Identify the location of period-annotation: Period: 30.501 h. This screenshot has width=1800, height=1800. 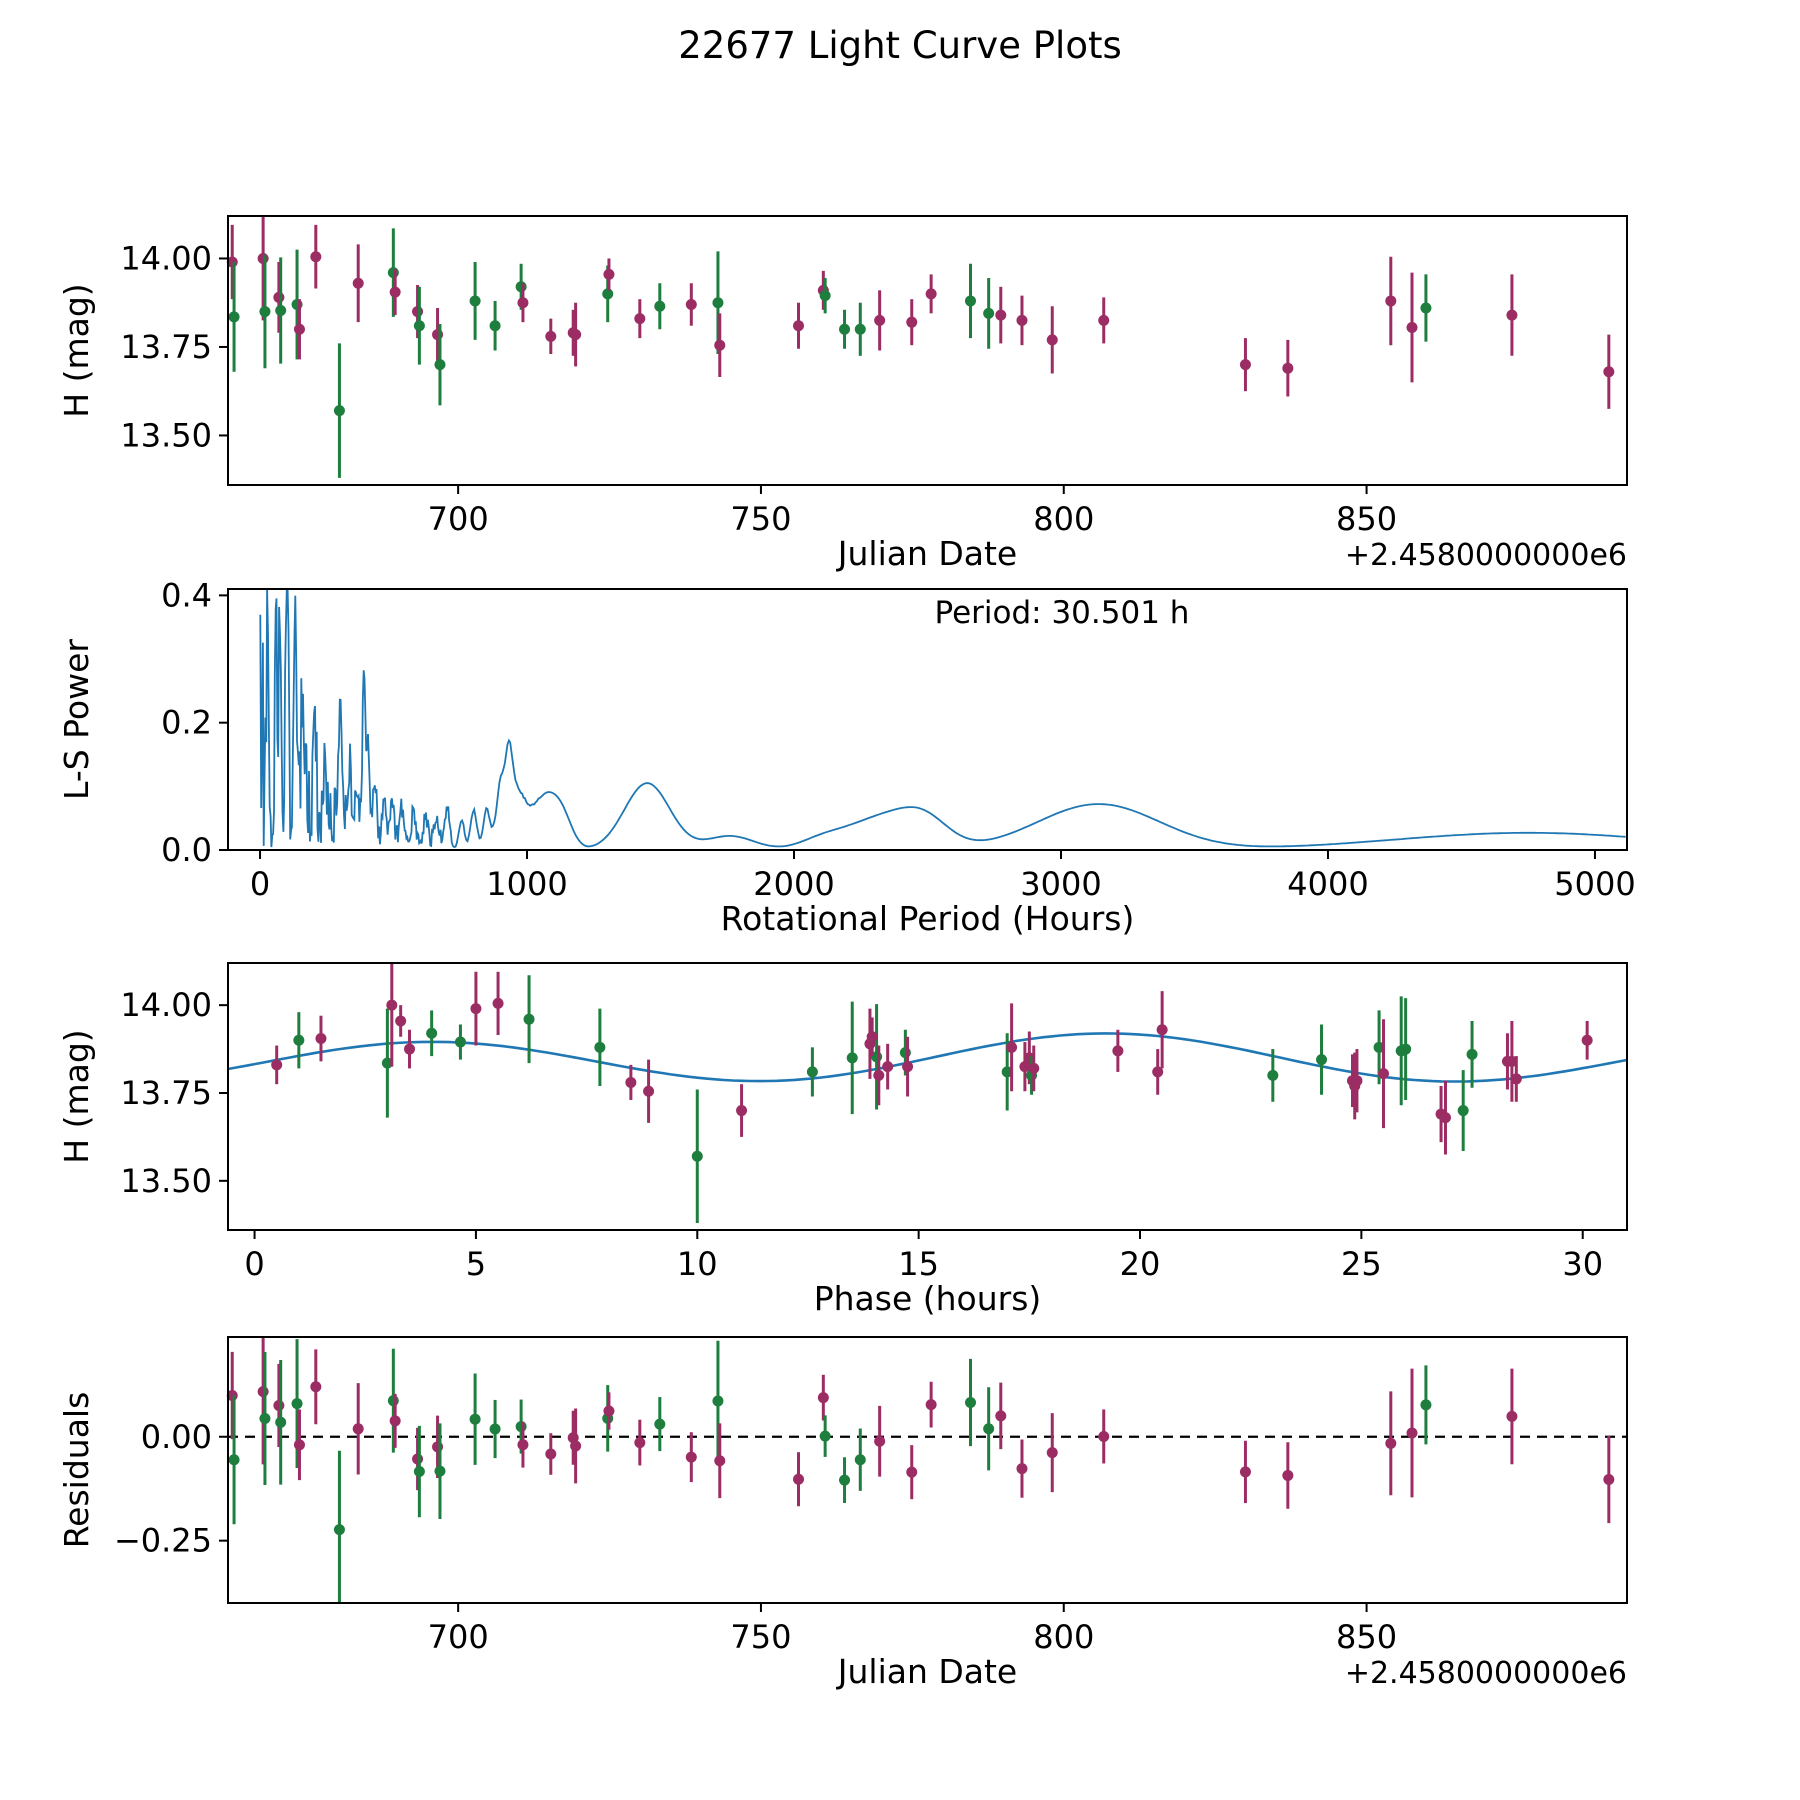
(1061, 613).